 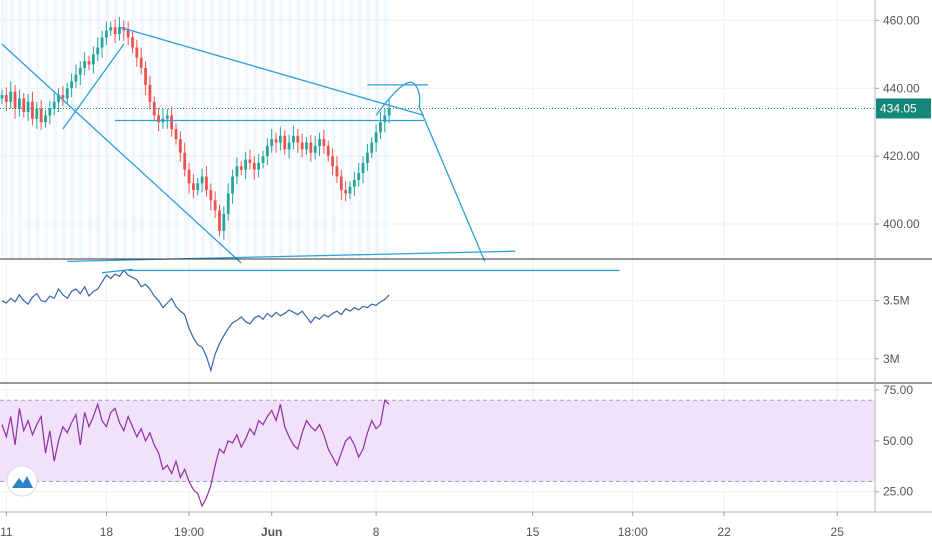 What do you see at coordinates (422, 525) in the screenshot?
I see `x-axis: 11 18 19:00 Jun 8 15 18:00 22 25` at bounding box center [422, 525].